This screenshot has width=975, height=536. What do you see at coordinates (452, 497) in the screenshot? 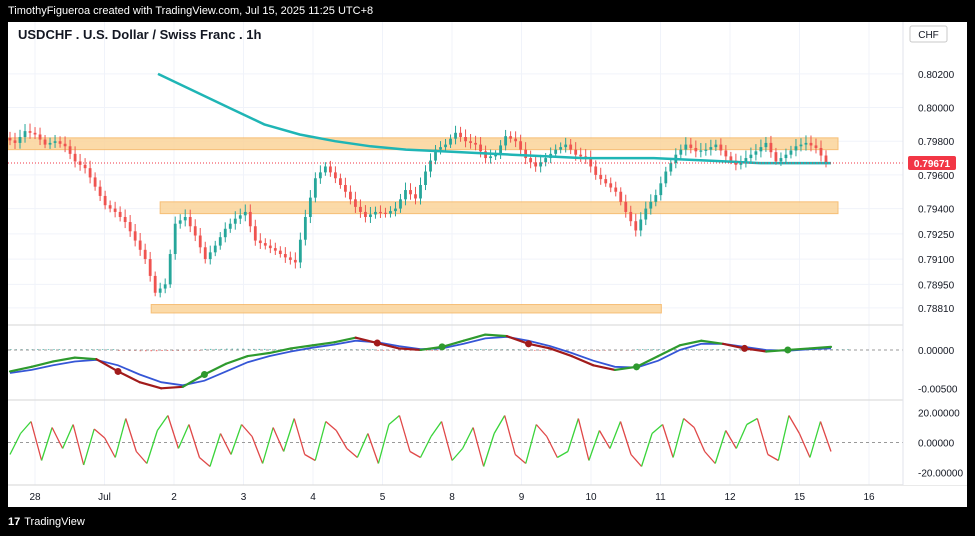
I see `time-axis: 28 Jul 2 3 4 5 8 9 10 11 12 15 16` at bounding box center [452, 497].